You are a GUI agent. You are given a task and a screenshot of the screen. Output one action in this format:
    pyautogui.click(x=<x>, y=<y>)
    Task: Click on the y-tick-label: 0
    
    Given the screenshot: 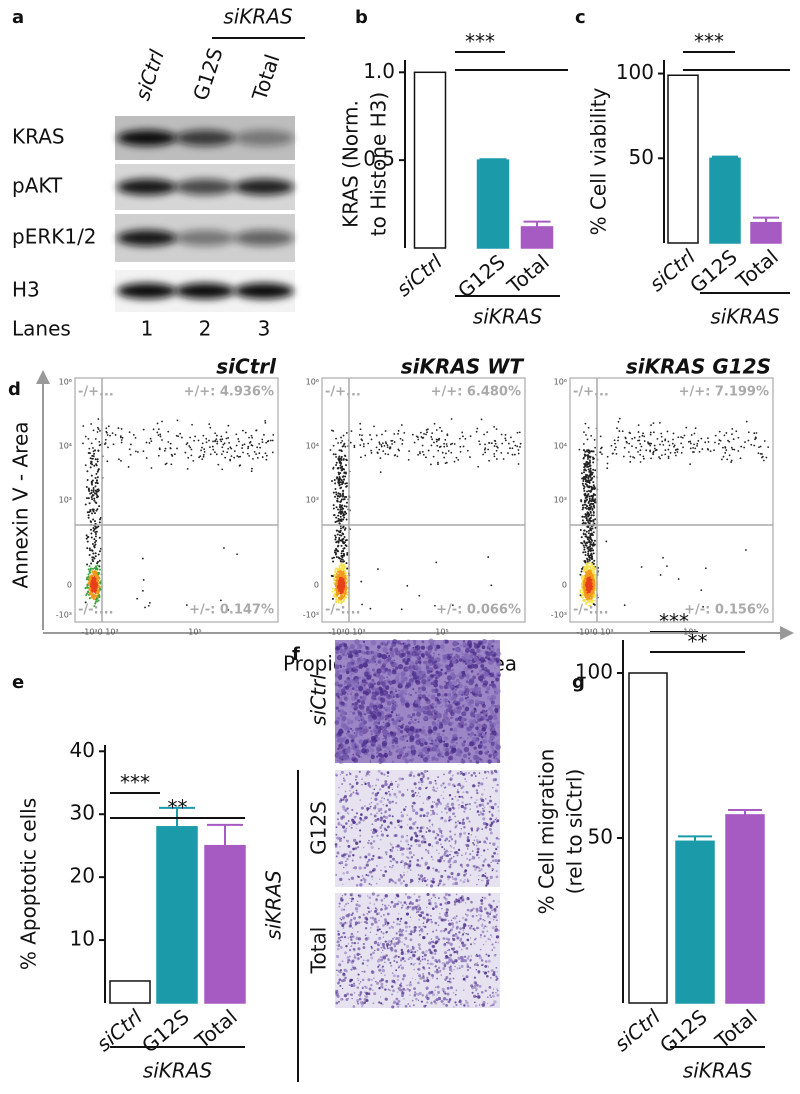 What is the action you would take?
    pyautogui.click(x=316, y=585)
    